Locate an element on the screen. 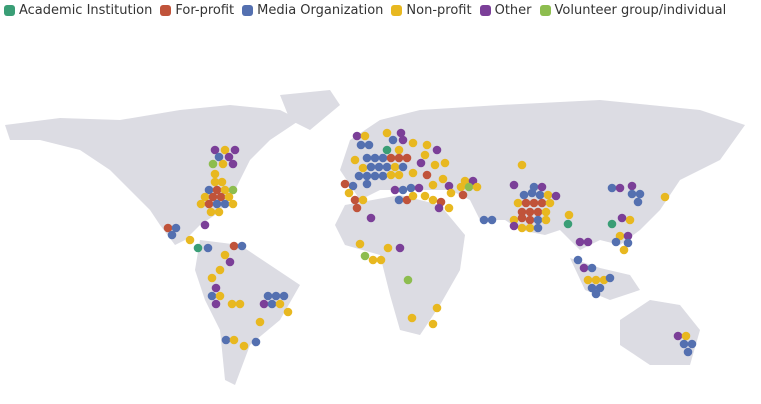 This screenshot has height=404, width=761. legend-item: Non-profit is located at coordinates (431, 10).